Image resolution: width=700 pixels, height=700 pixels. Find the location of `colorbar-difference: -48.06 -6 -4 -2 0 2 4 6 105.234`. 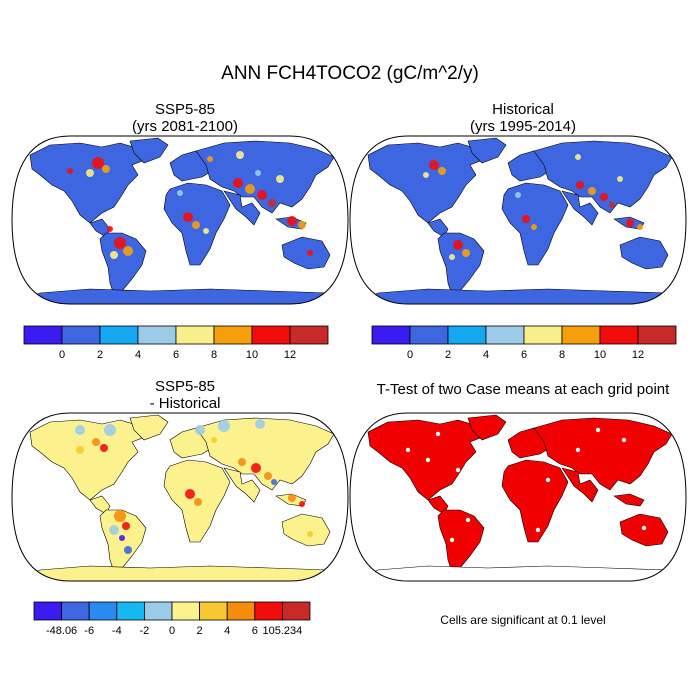

colorbar-difference: -48.06 -6 -4 -2 0 2 4 6 105.234 is located at coordinates (172, 619).